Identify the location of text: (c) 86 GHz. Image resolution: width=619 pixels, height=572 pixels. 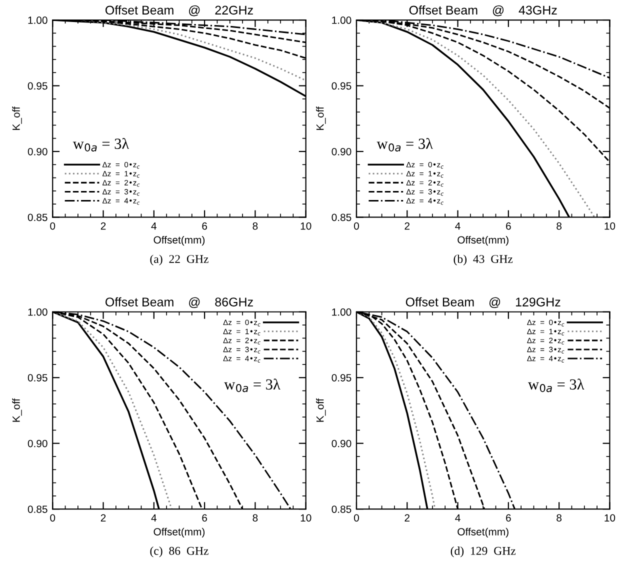
(179, 552).